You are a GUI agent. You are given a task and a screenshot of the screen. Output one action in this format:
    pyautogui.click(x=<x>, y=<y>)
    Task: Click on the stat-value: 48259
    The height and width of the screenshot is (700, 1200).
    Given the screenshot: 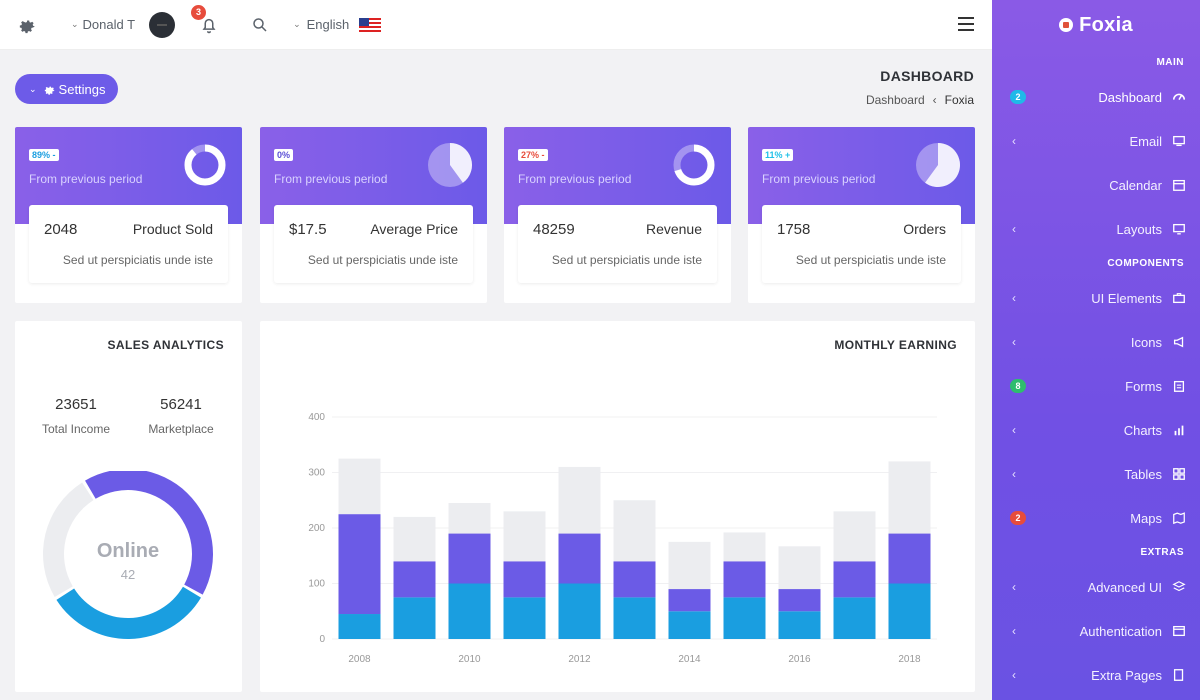 What is the action you would take?
    pyautogui.click(x=554, y=229)
    